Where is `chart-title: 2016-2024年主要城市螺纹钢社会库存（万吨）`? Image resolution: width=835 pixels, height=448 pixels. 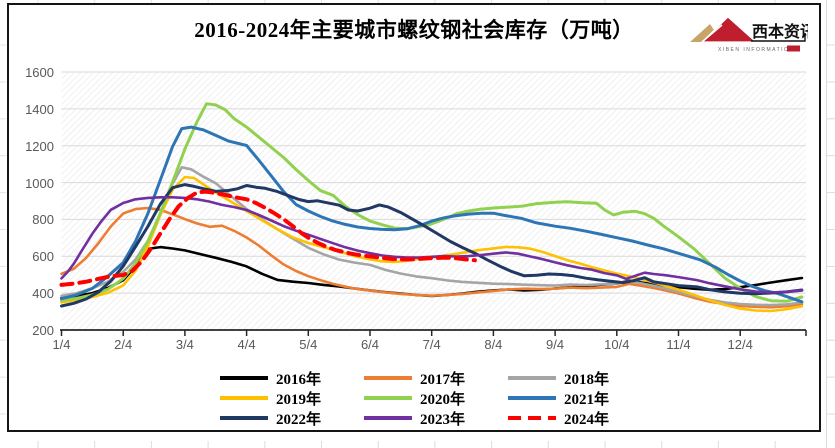 chart-title: 2016-2024年主要城市螺纹钢社会库存（万吨） is located at coordinates (414, 30).